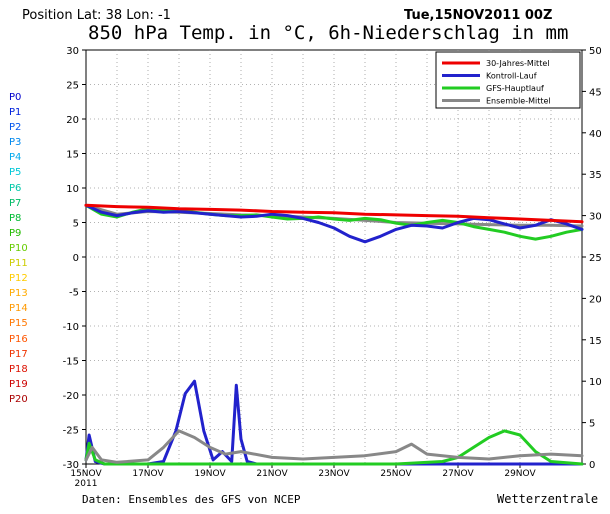 The image size is (610, 514). I want to click on brand-label: Wetterzentrale, so click(548, 499).